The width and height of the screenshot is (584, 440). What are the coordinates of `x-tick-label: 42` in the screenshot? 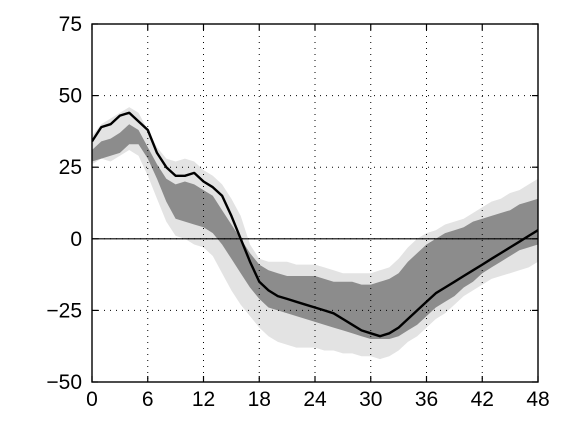 It's located at (482, 399).